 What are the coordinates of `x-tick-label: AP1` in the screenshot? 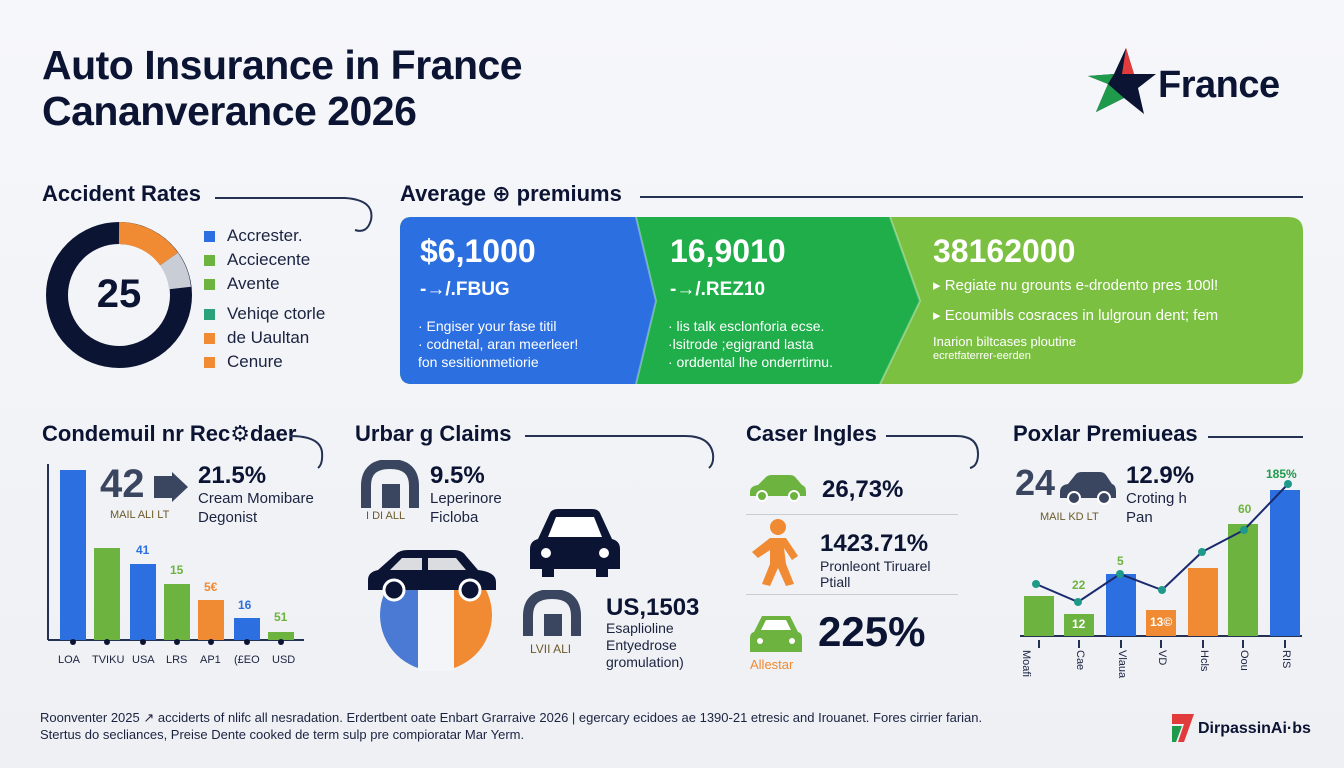 It's located at (210, 660).